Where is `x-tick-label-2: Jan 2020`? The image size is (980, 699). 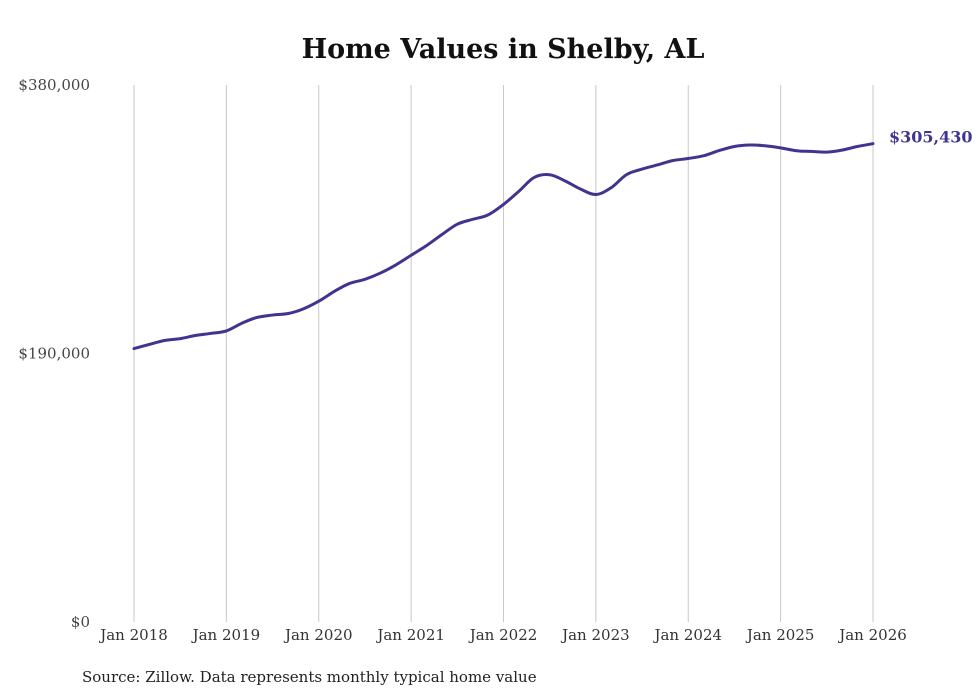
x-tick-label-2: Jan 2020 is located at coordinates (318, 635).